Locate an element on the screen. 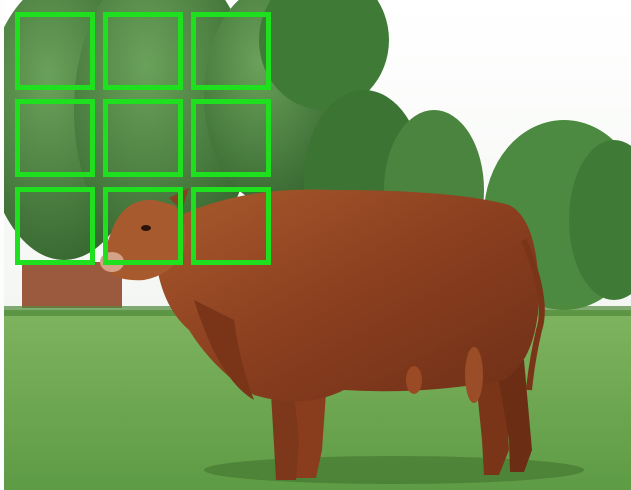 This screenshot has width=631, height=490. bull-eye is located at coordinates (146, 228).